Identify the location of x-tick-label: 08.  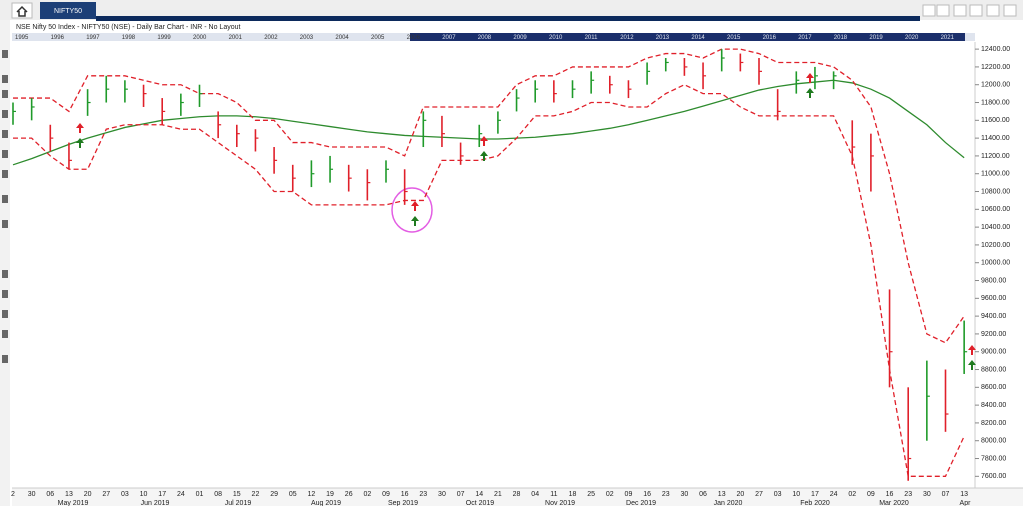
(218, 494).